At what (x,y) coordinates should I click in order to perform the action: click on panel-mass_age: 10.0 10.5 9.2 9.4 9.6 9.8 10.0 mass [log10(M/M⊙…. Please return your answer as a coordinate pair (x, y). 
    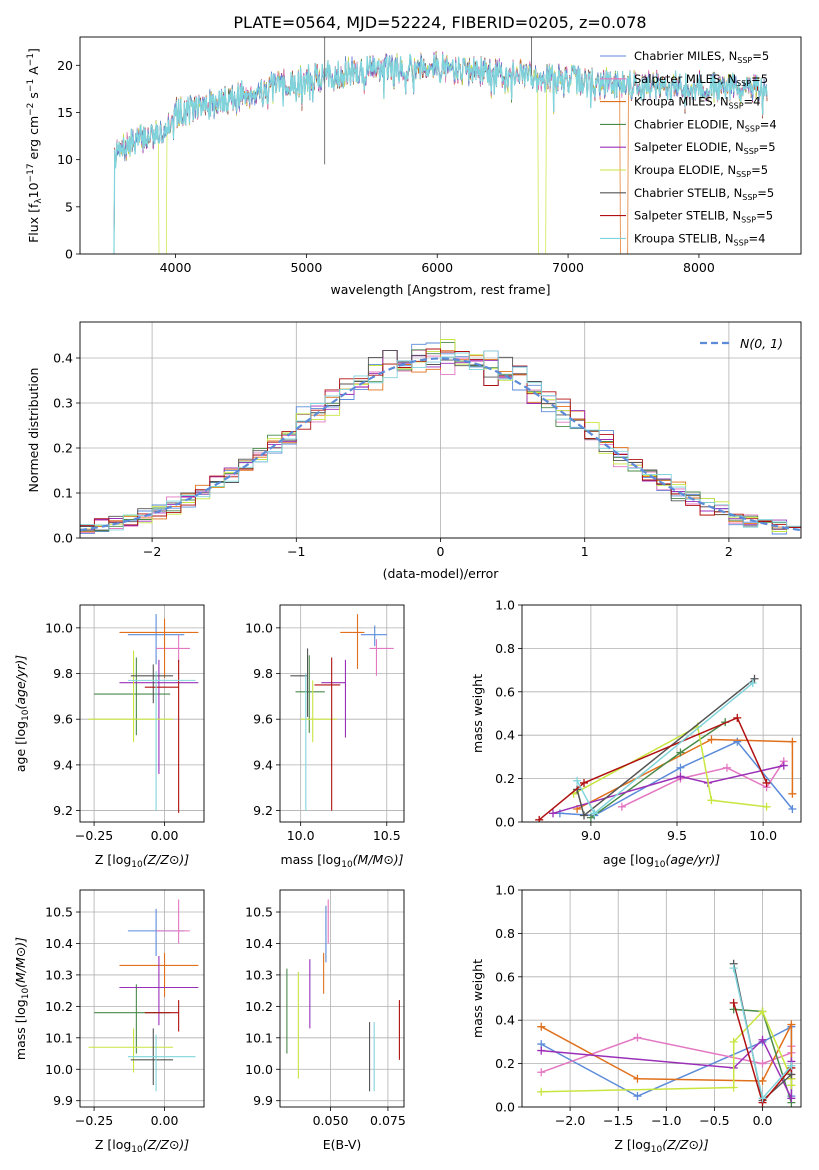
    Looking at the image, I should click on (325, 737).